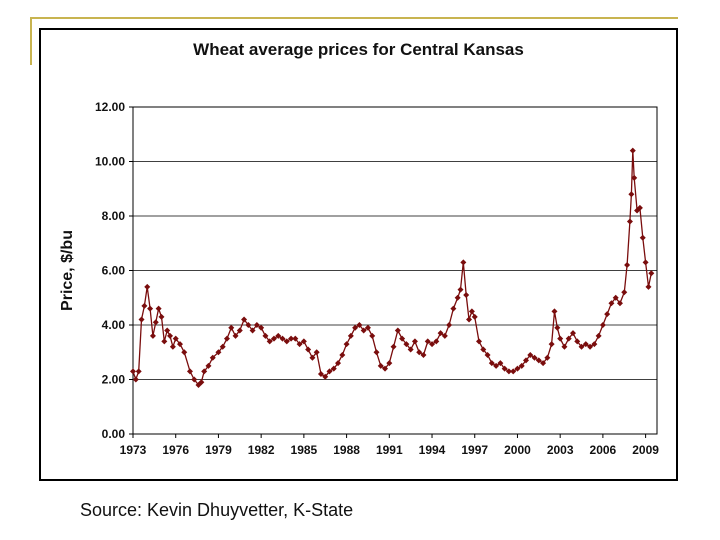 The height and width of the screenshot is (540, 720). What do you see at coordinates (114, 434) in the screenshot?
I see `y-tick-label: 0.00` at bounding box center [114, 434].